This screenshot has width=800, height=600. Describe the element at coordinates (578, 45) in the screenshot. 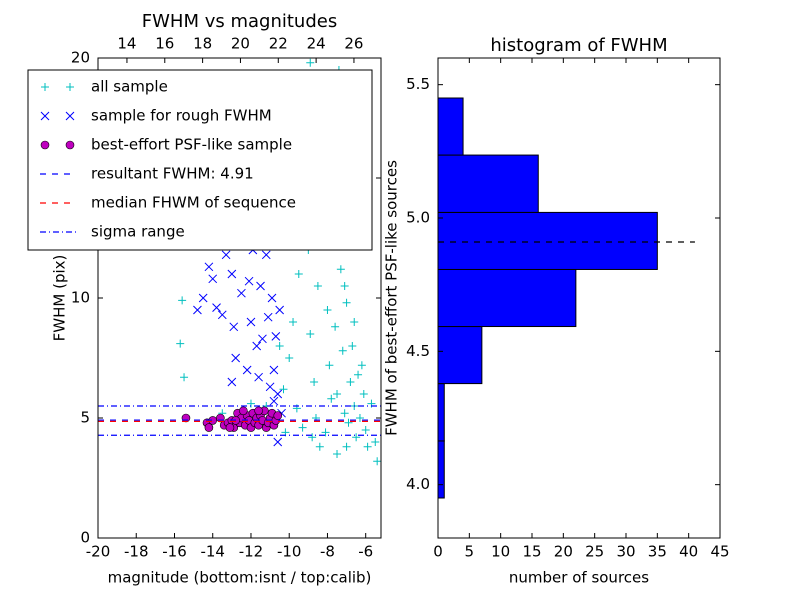

I see `chart-title: histogram of FWHM` at that location.